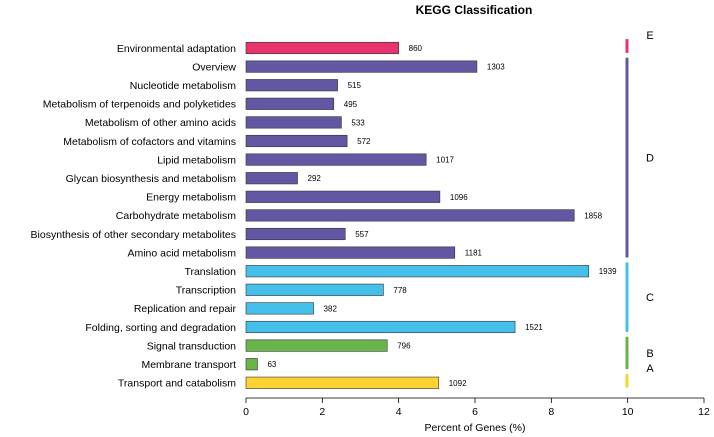 The image size is (714, 437). I want to click on x-tick-label: 4, so click(399, 412).